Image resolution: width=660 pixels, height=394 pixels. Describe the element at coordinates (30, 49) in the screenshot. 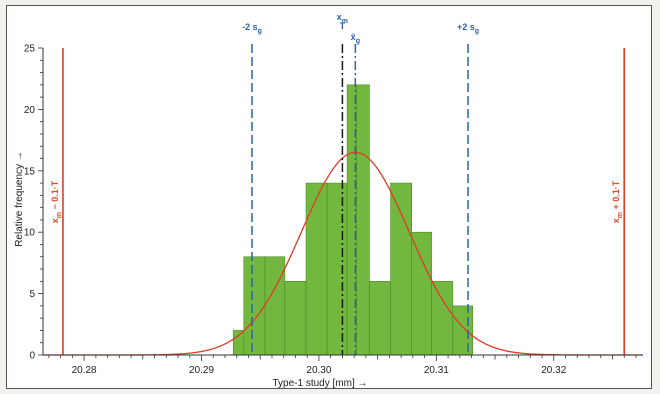

I see `y-tick-label-5: 25` at that location.